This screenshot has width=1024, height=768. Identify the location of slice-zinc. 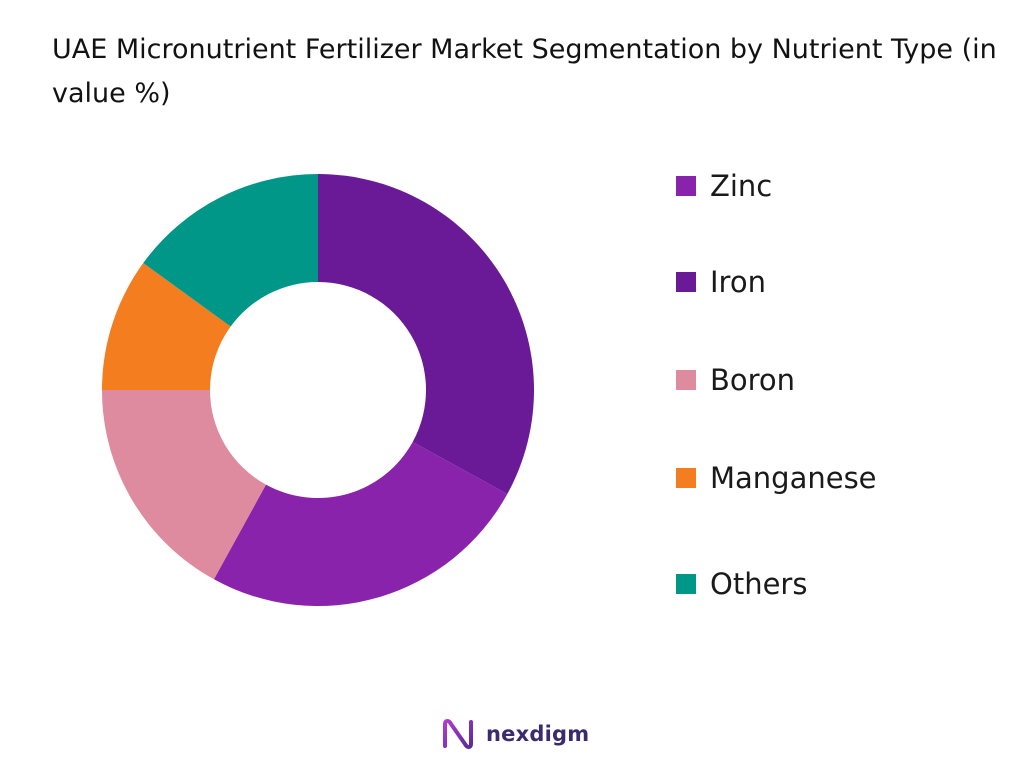
(360, 524).